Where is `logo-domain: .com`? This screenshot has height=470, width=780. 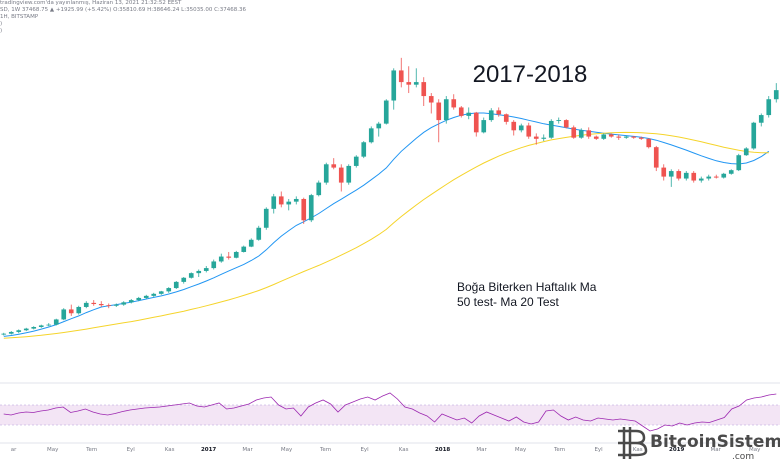
logo-domain: .com is located at coordinates (743, 457).